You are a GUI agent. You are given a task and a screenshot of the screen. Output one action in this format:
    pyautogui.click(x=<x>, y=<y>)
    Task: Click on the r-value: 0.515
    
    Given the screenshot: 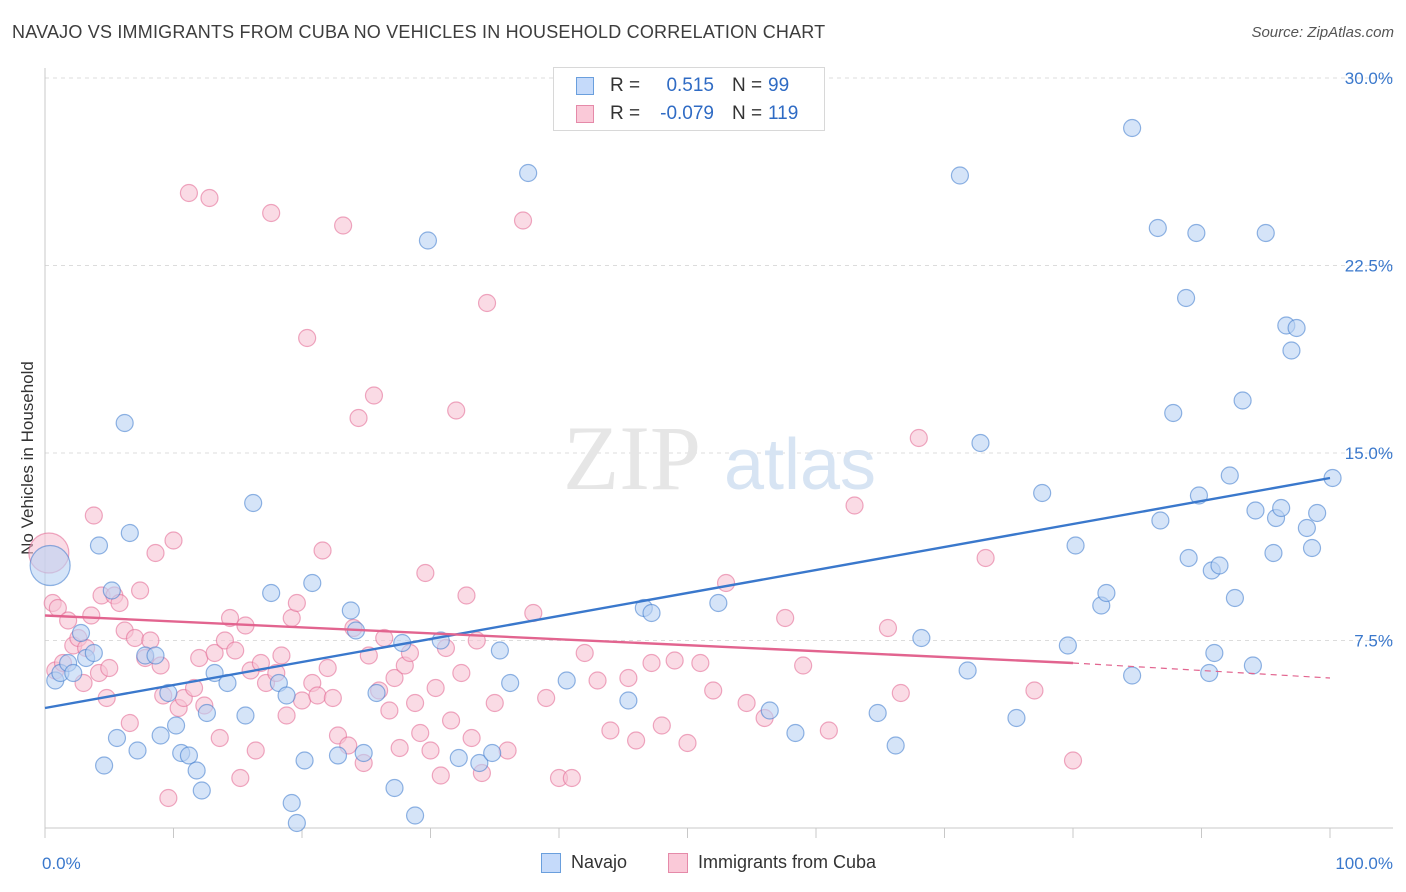 What is the action you would take?
    pyautogui.click(x=690, y=85)
    